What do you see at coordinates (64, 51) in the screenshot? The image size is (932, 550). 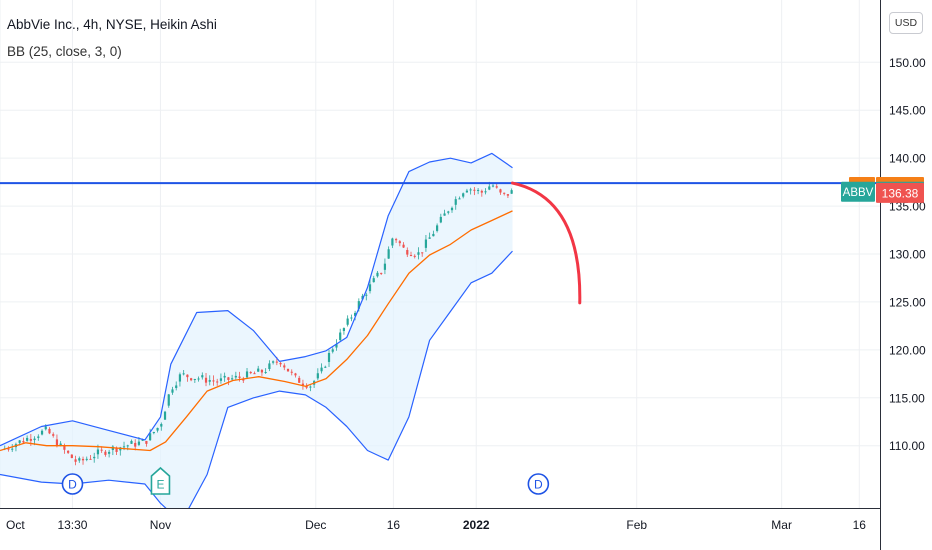 I see `indicator-legend: BB (25, close, 3, 0)` at bounding box center [64, 51].